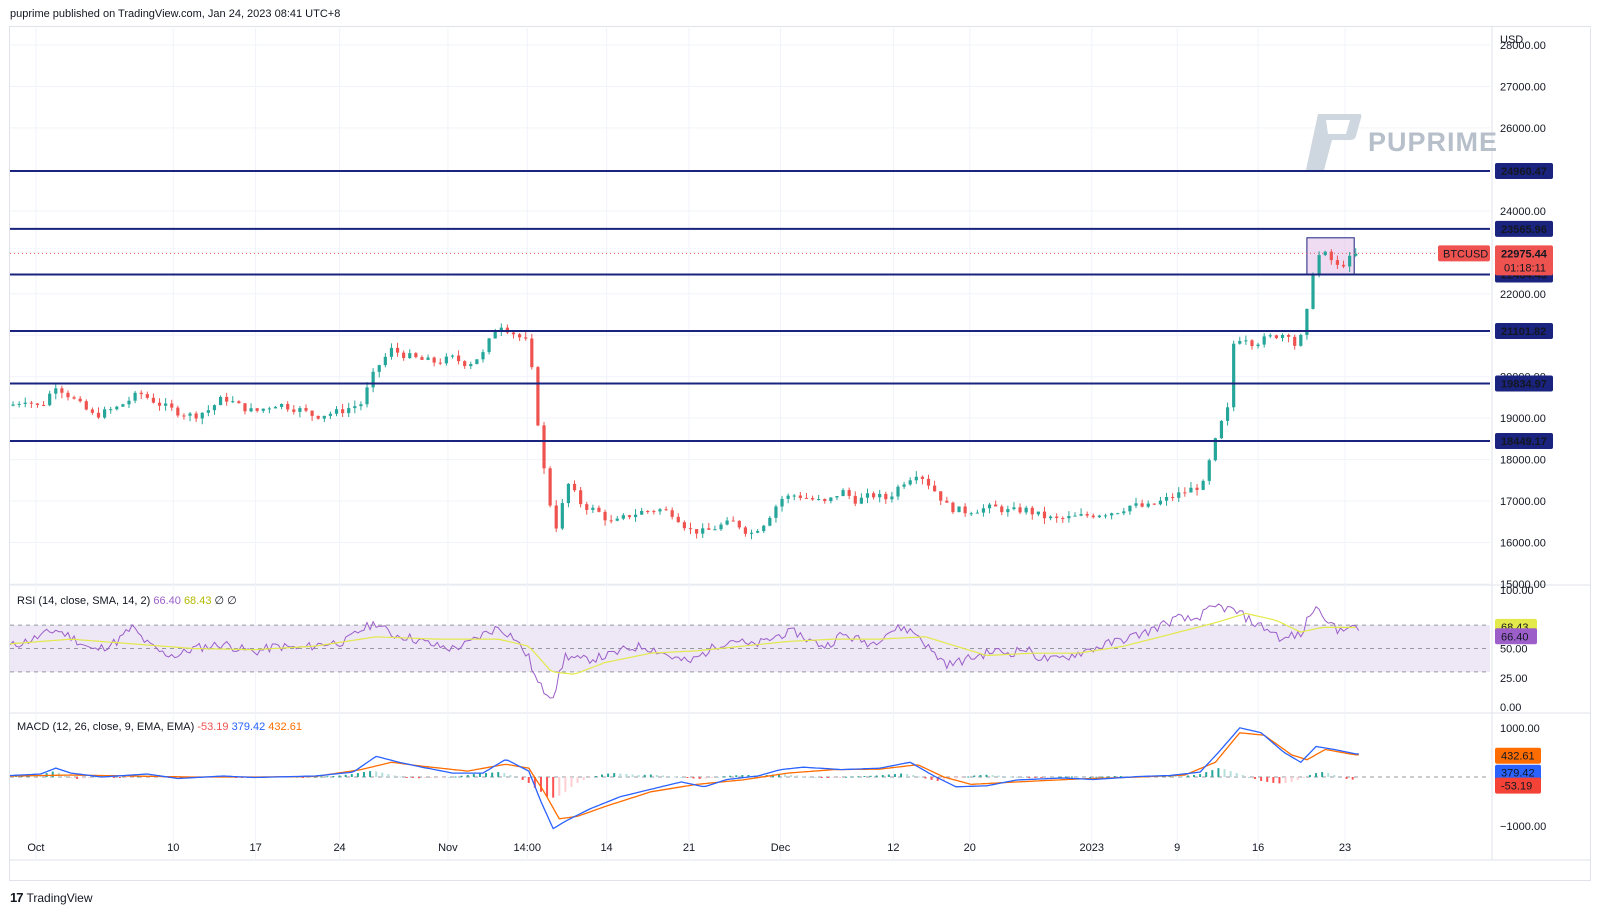  I want to click on price-tick-label: 26000.00, so click(1523, 129).